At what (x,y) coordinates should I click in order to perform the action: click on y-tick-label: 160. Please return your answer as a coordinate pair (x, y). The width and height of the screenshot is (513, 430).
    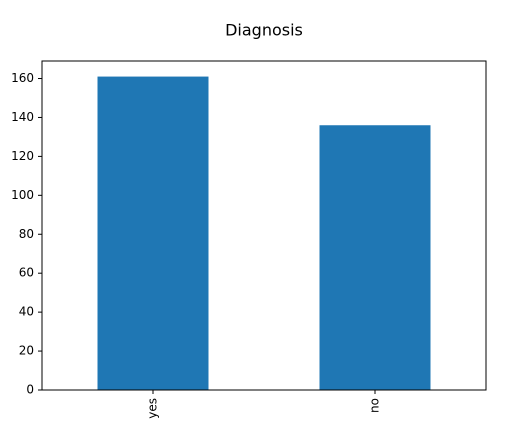
    Looking at the image, I should click on (22, 78).